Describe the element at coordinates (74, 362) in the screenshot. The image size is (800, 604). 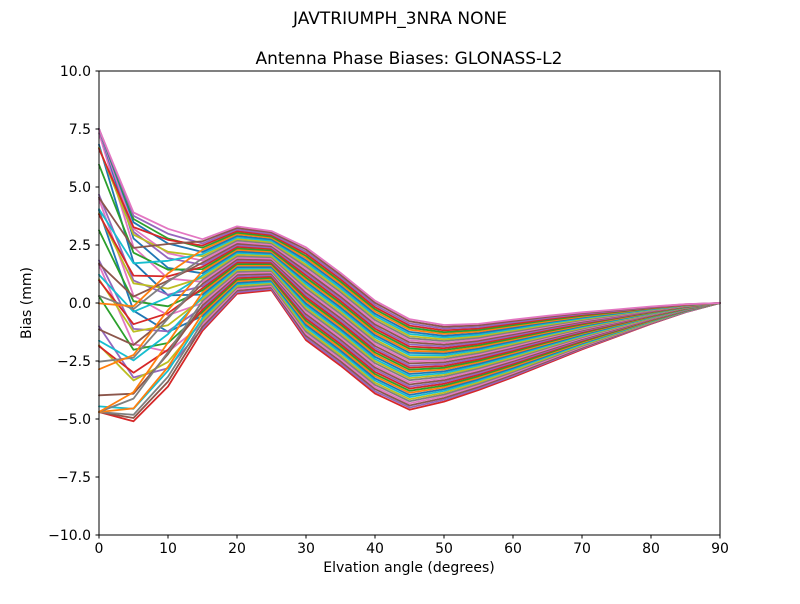
I see `y-tick-label: −2.5` at that location.